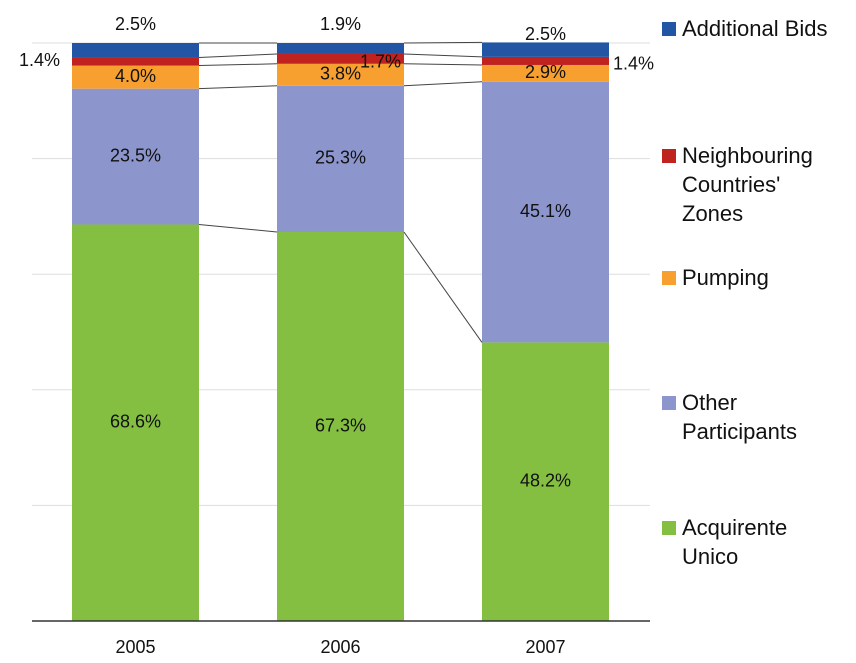 The height and width of the screenshot is (663, 856). I want to click on legend-label: Additional Bids, so click(755, 28).